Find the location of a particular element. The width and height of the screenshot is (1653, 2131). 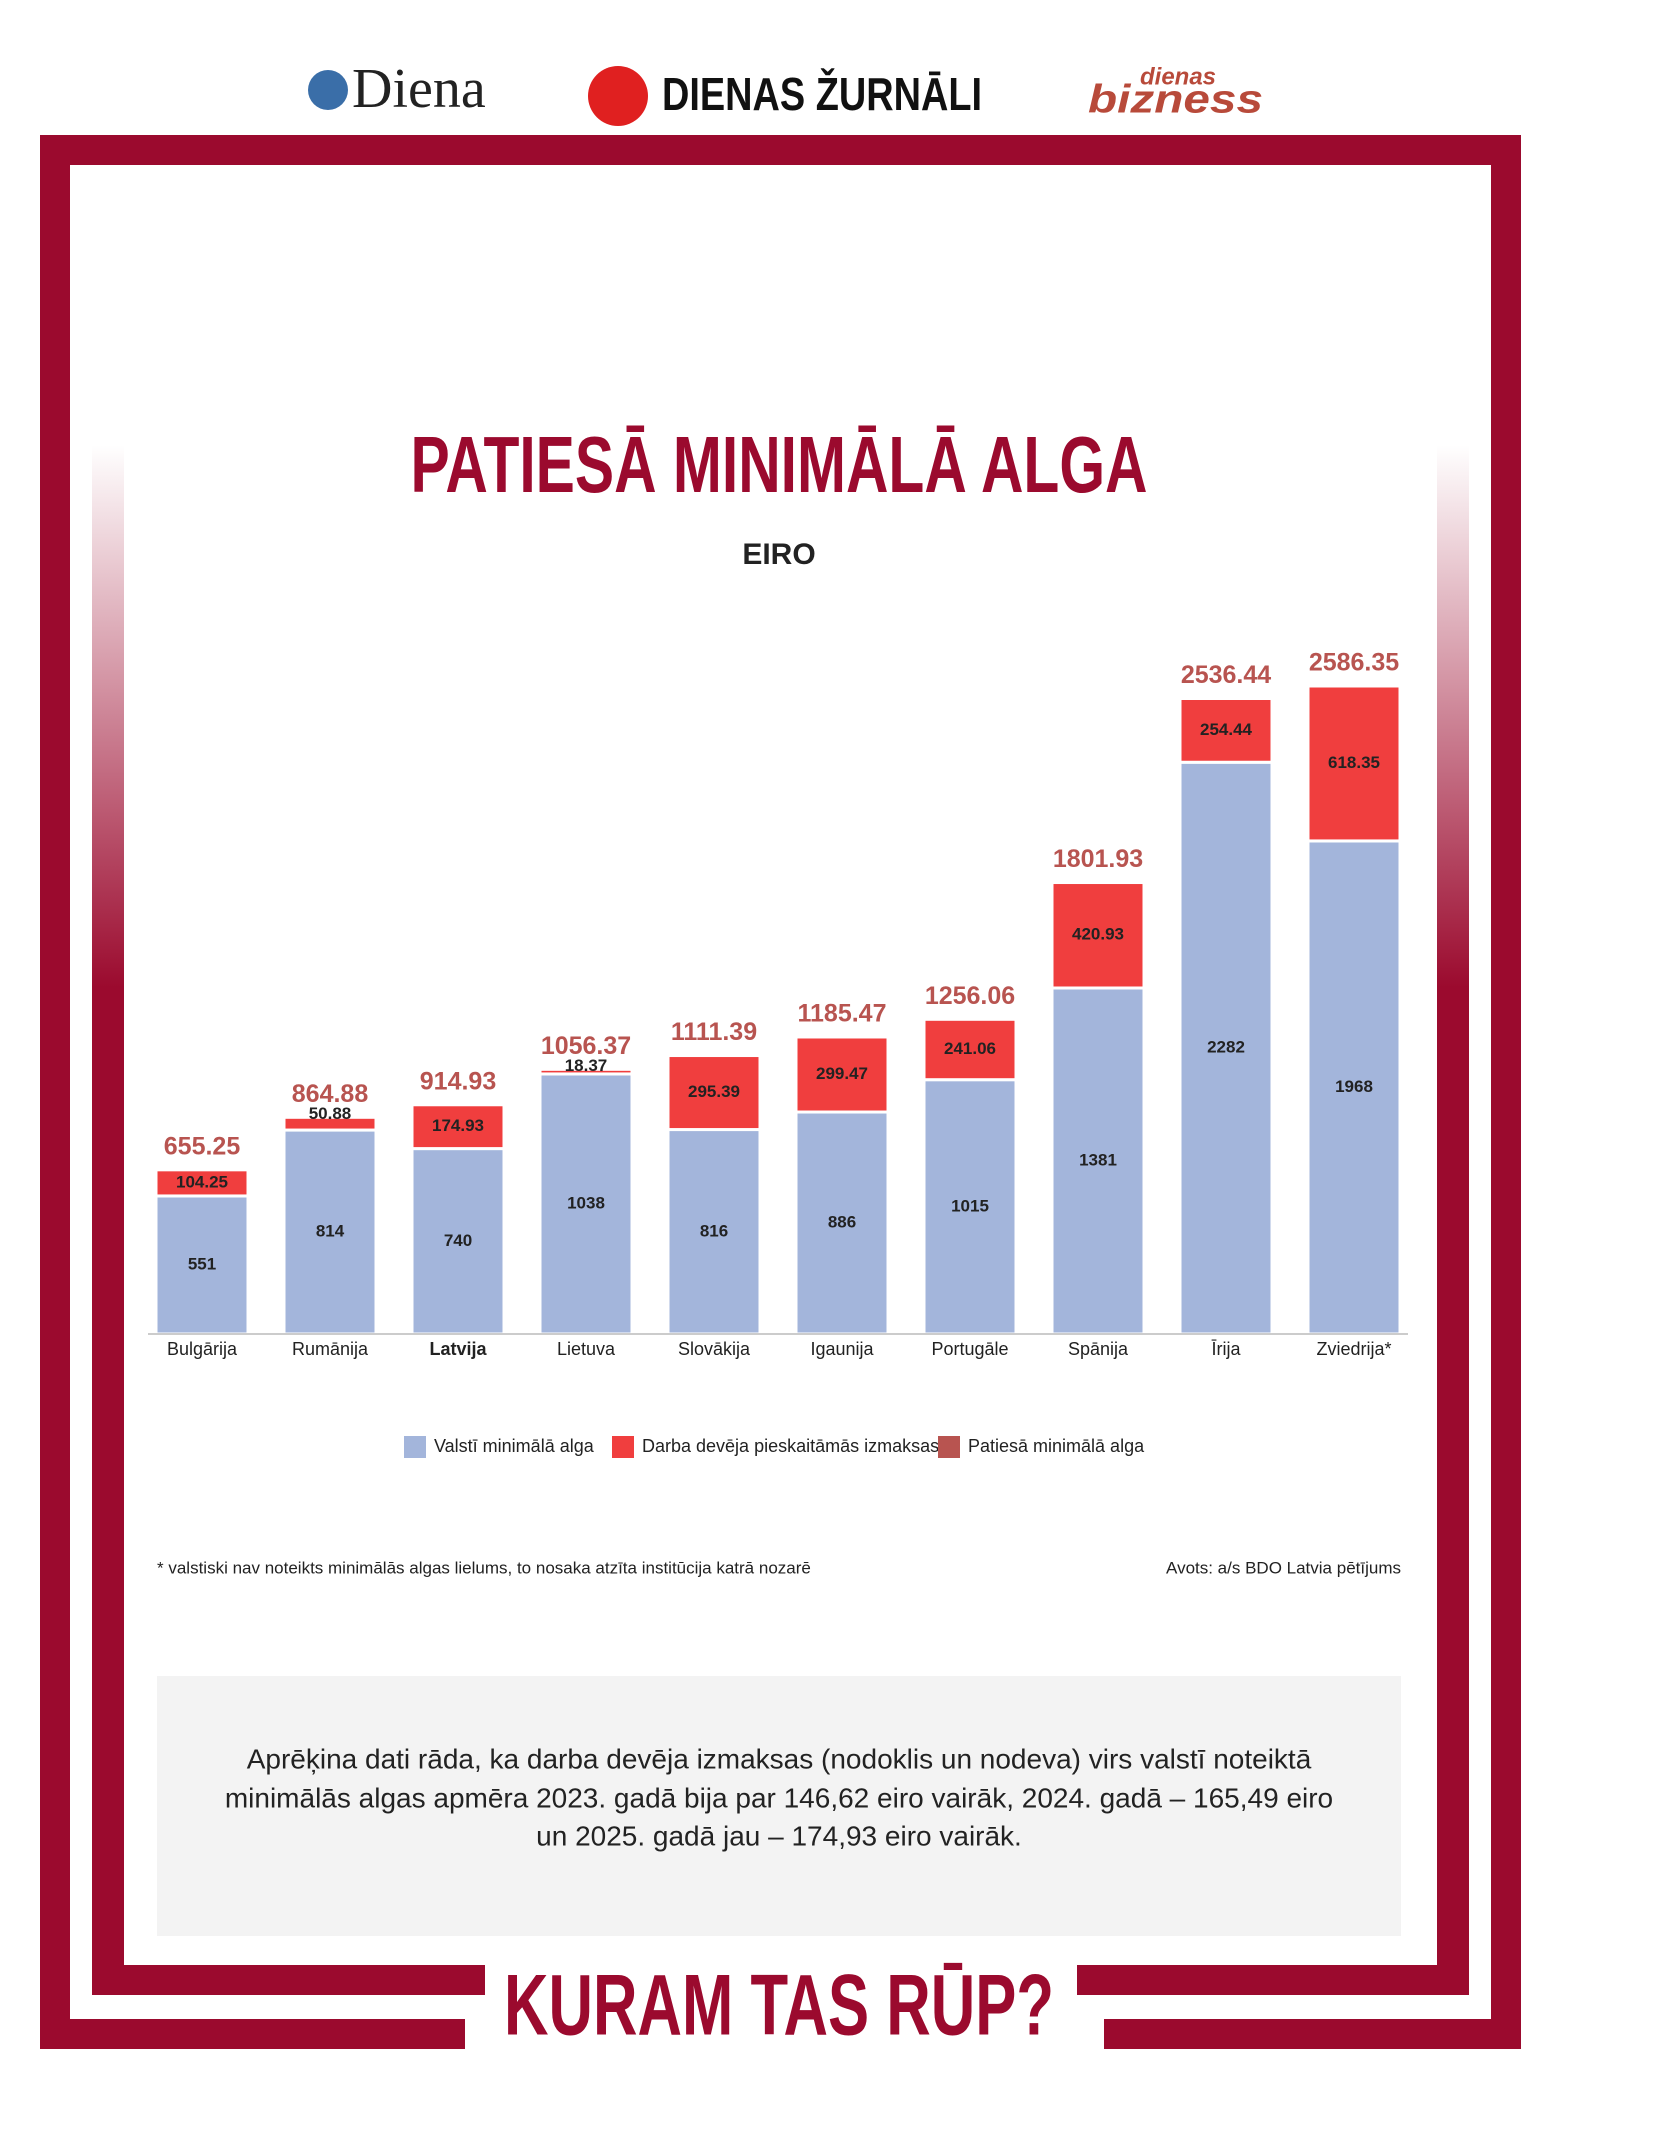

value-label: 299.47 is located at coordinates (842, 1073).